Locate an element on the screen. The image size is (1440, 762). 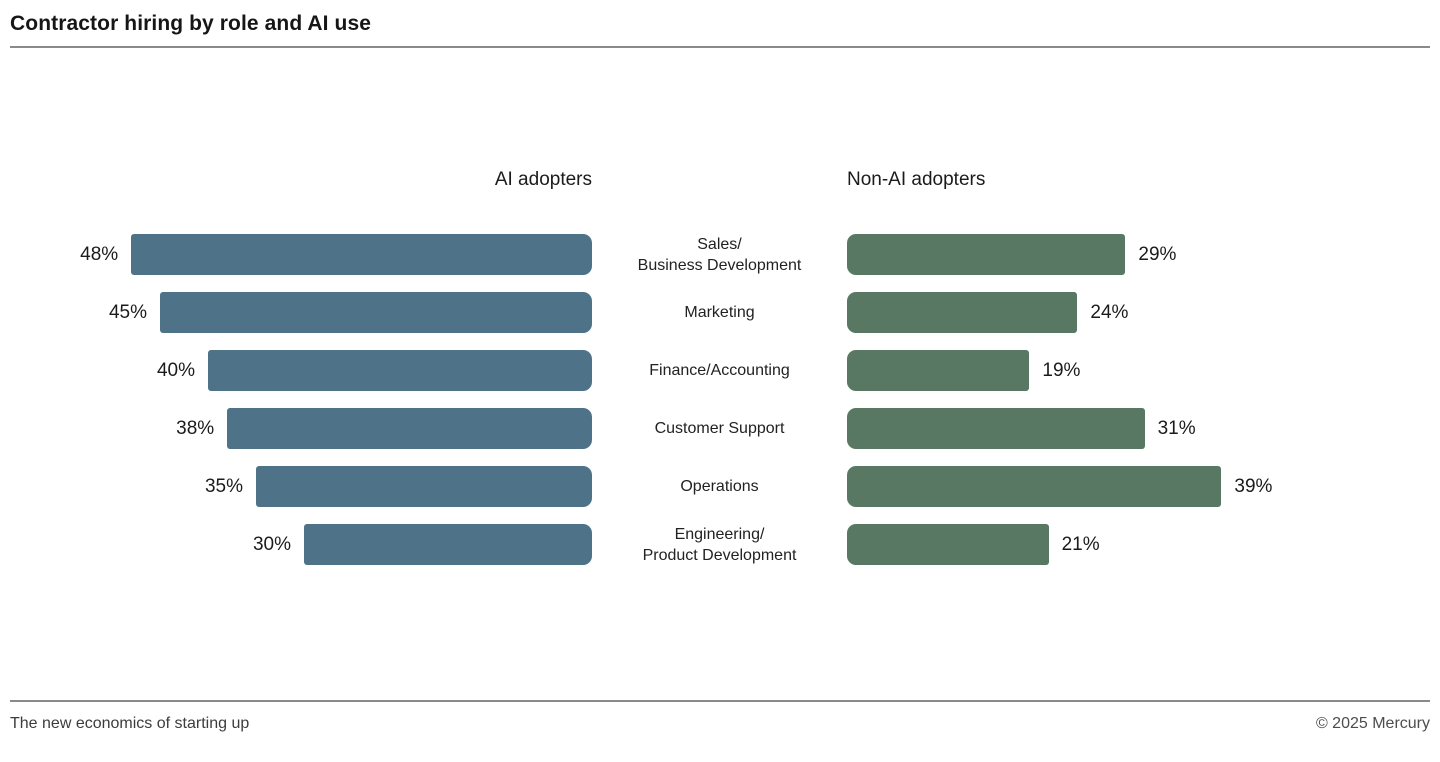
footer-caption: The new economics of starting up is located at coordinates (130, 723).